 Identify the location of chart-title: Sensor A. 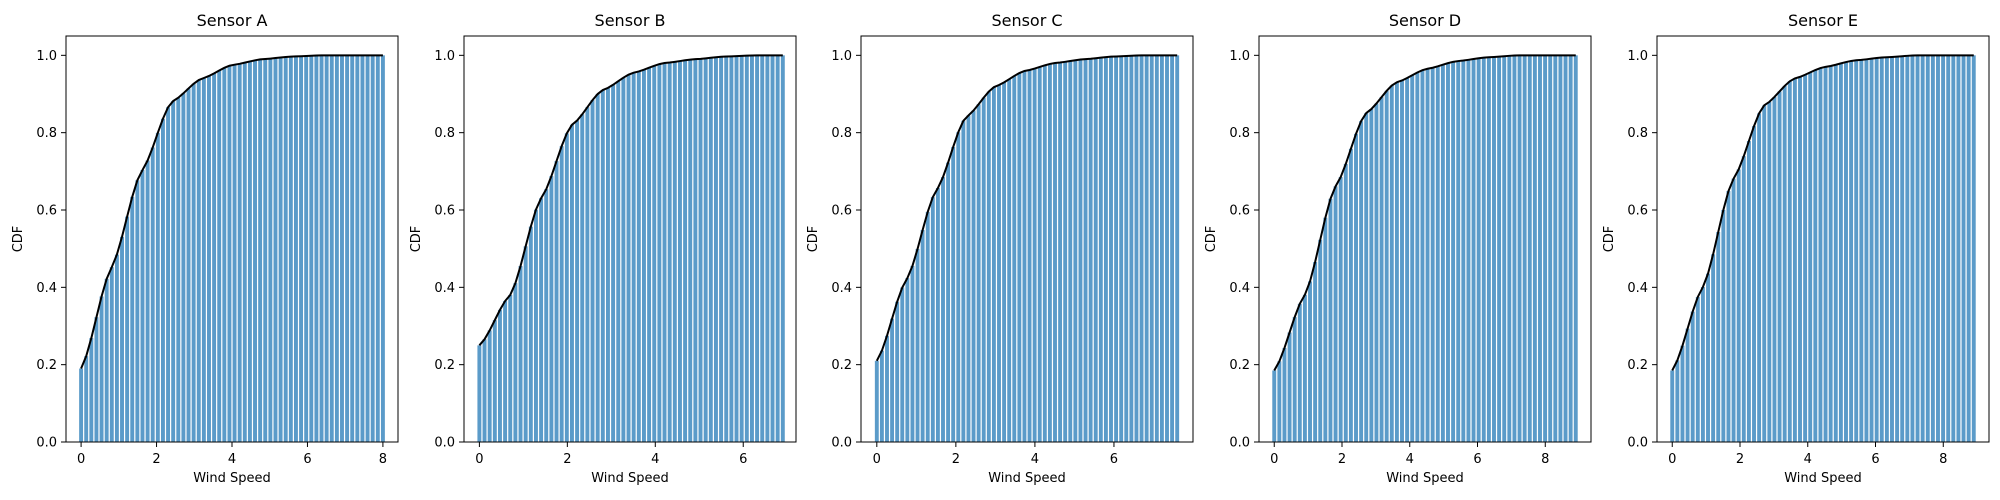
(232, 20).